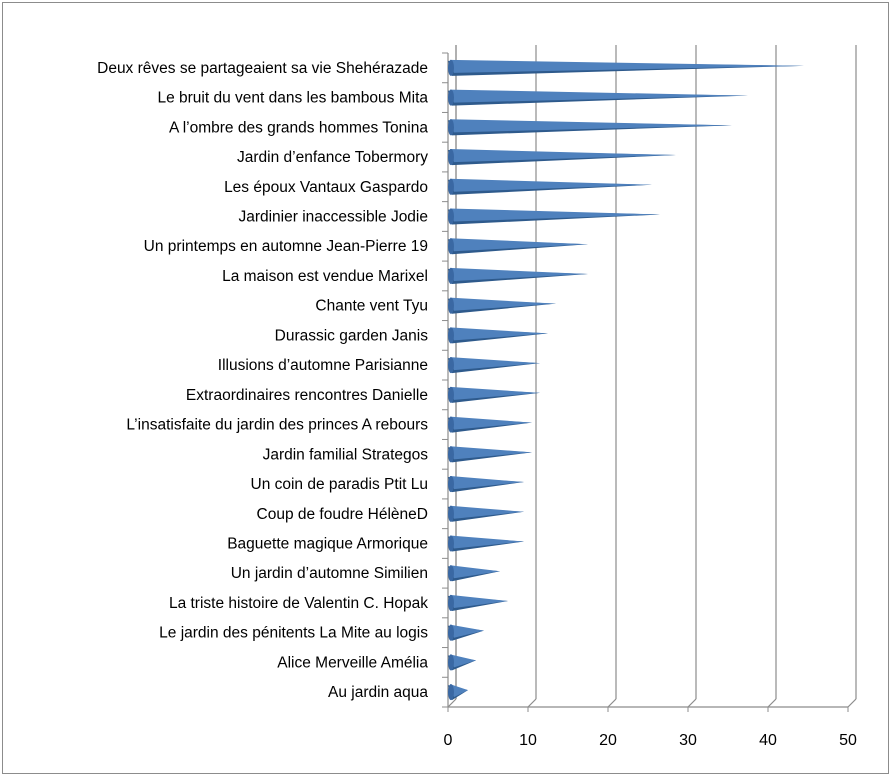 Image resolution: width=893 pixels, height=778 pixels. Describe the element at coordinates (352, 335) in the screenshot. I see `category-label: Durassic garden Janis` at that location.